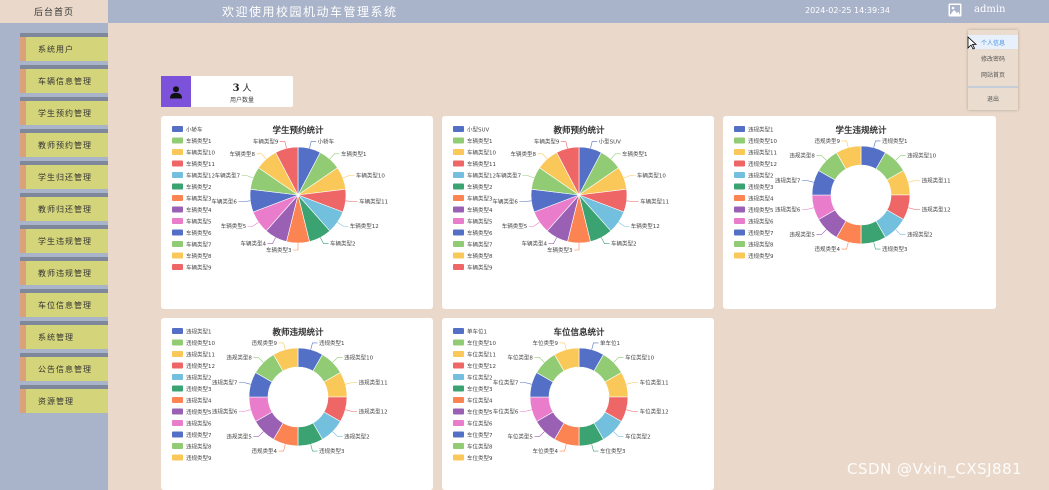  I want to click on legend-label: 车辆类型7, so click(480, 245).